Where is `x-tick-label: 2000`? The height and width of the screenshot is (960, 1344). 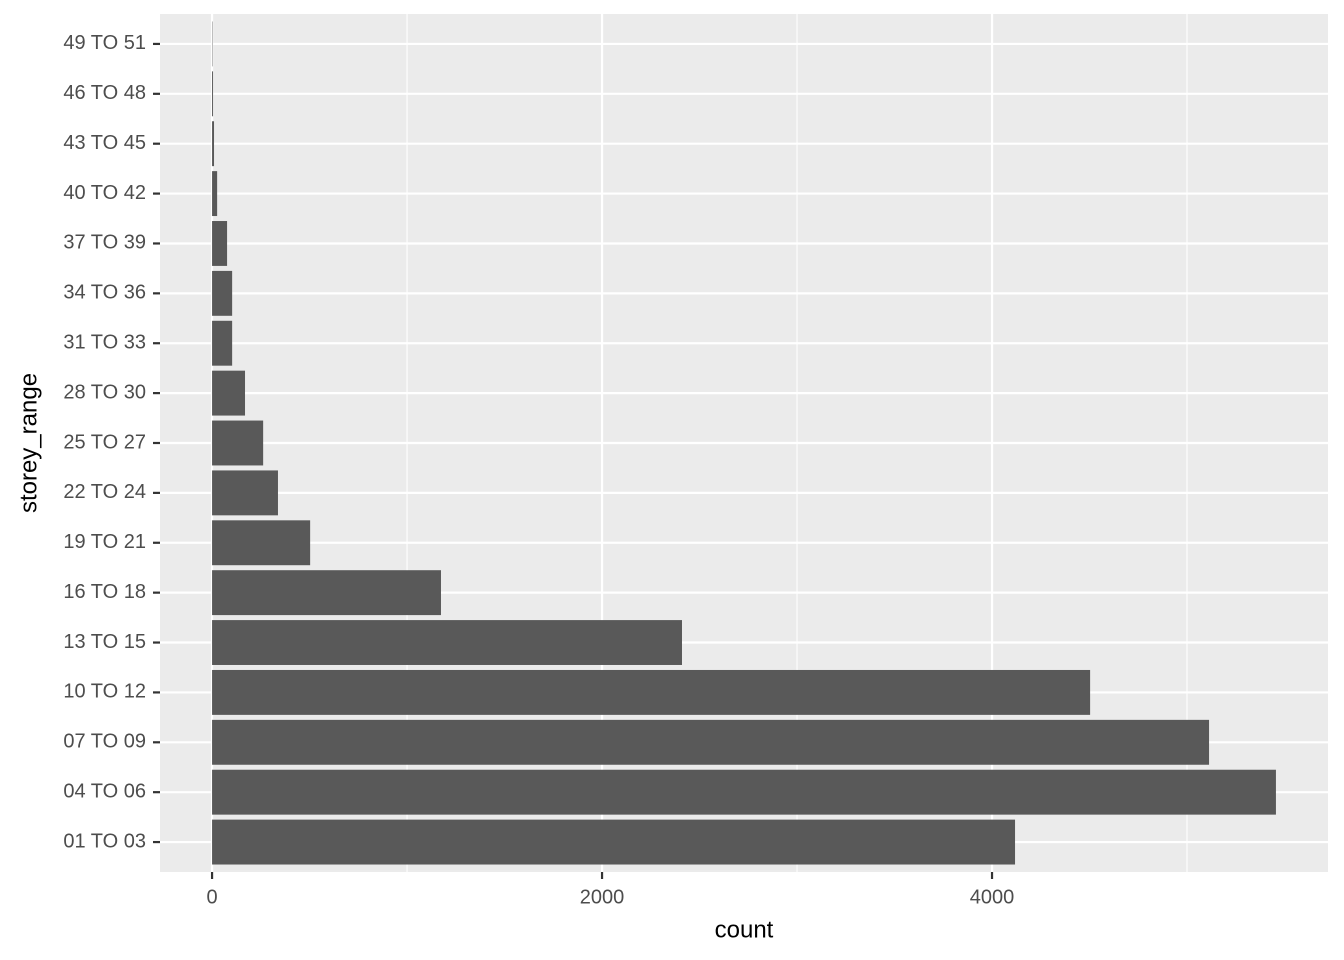
x-tick-label: 2000 is located at coordinates (602, 897).